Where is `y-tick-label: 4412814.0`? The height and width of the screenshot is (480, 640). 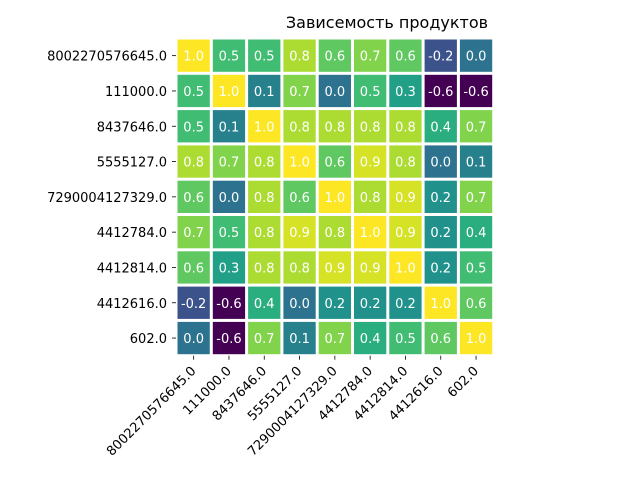 y-tick-label: 4412814.0 is located at coordinates (132, 268).